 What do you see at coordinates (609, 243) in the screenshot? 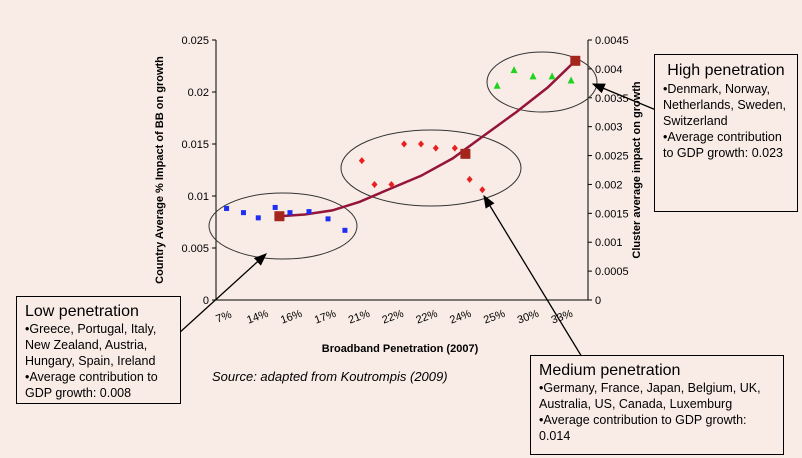
I see `y2-tick-label: 0.001` at bounding box center [609, 243].